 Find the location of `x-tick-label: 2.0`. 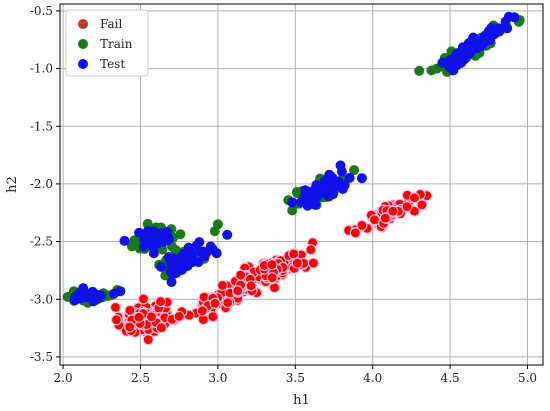

x-tick-label: 2.0 is located at coordinates (63, 378).